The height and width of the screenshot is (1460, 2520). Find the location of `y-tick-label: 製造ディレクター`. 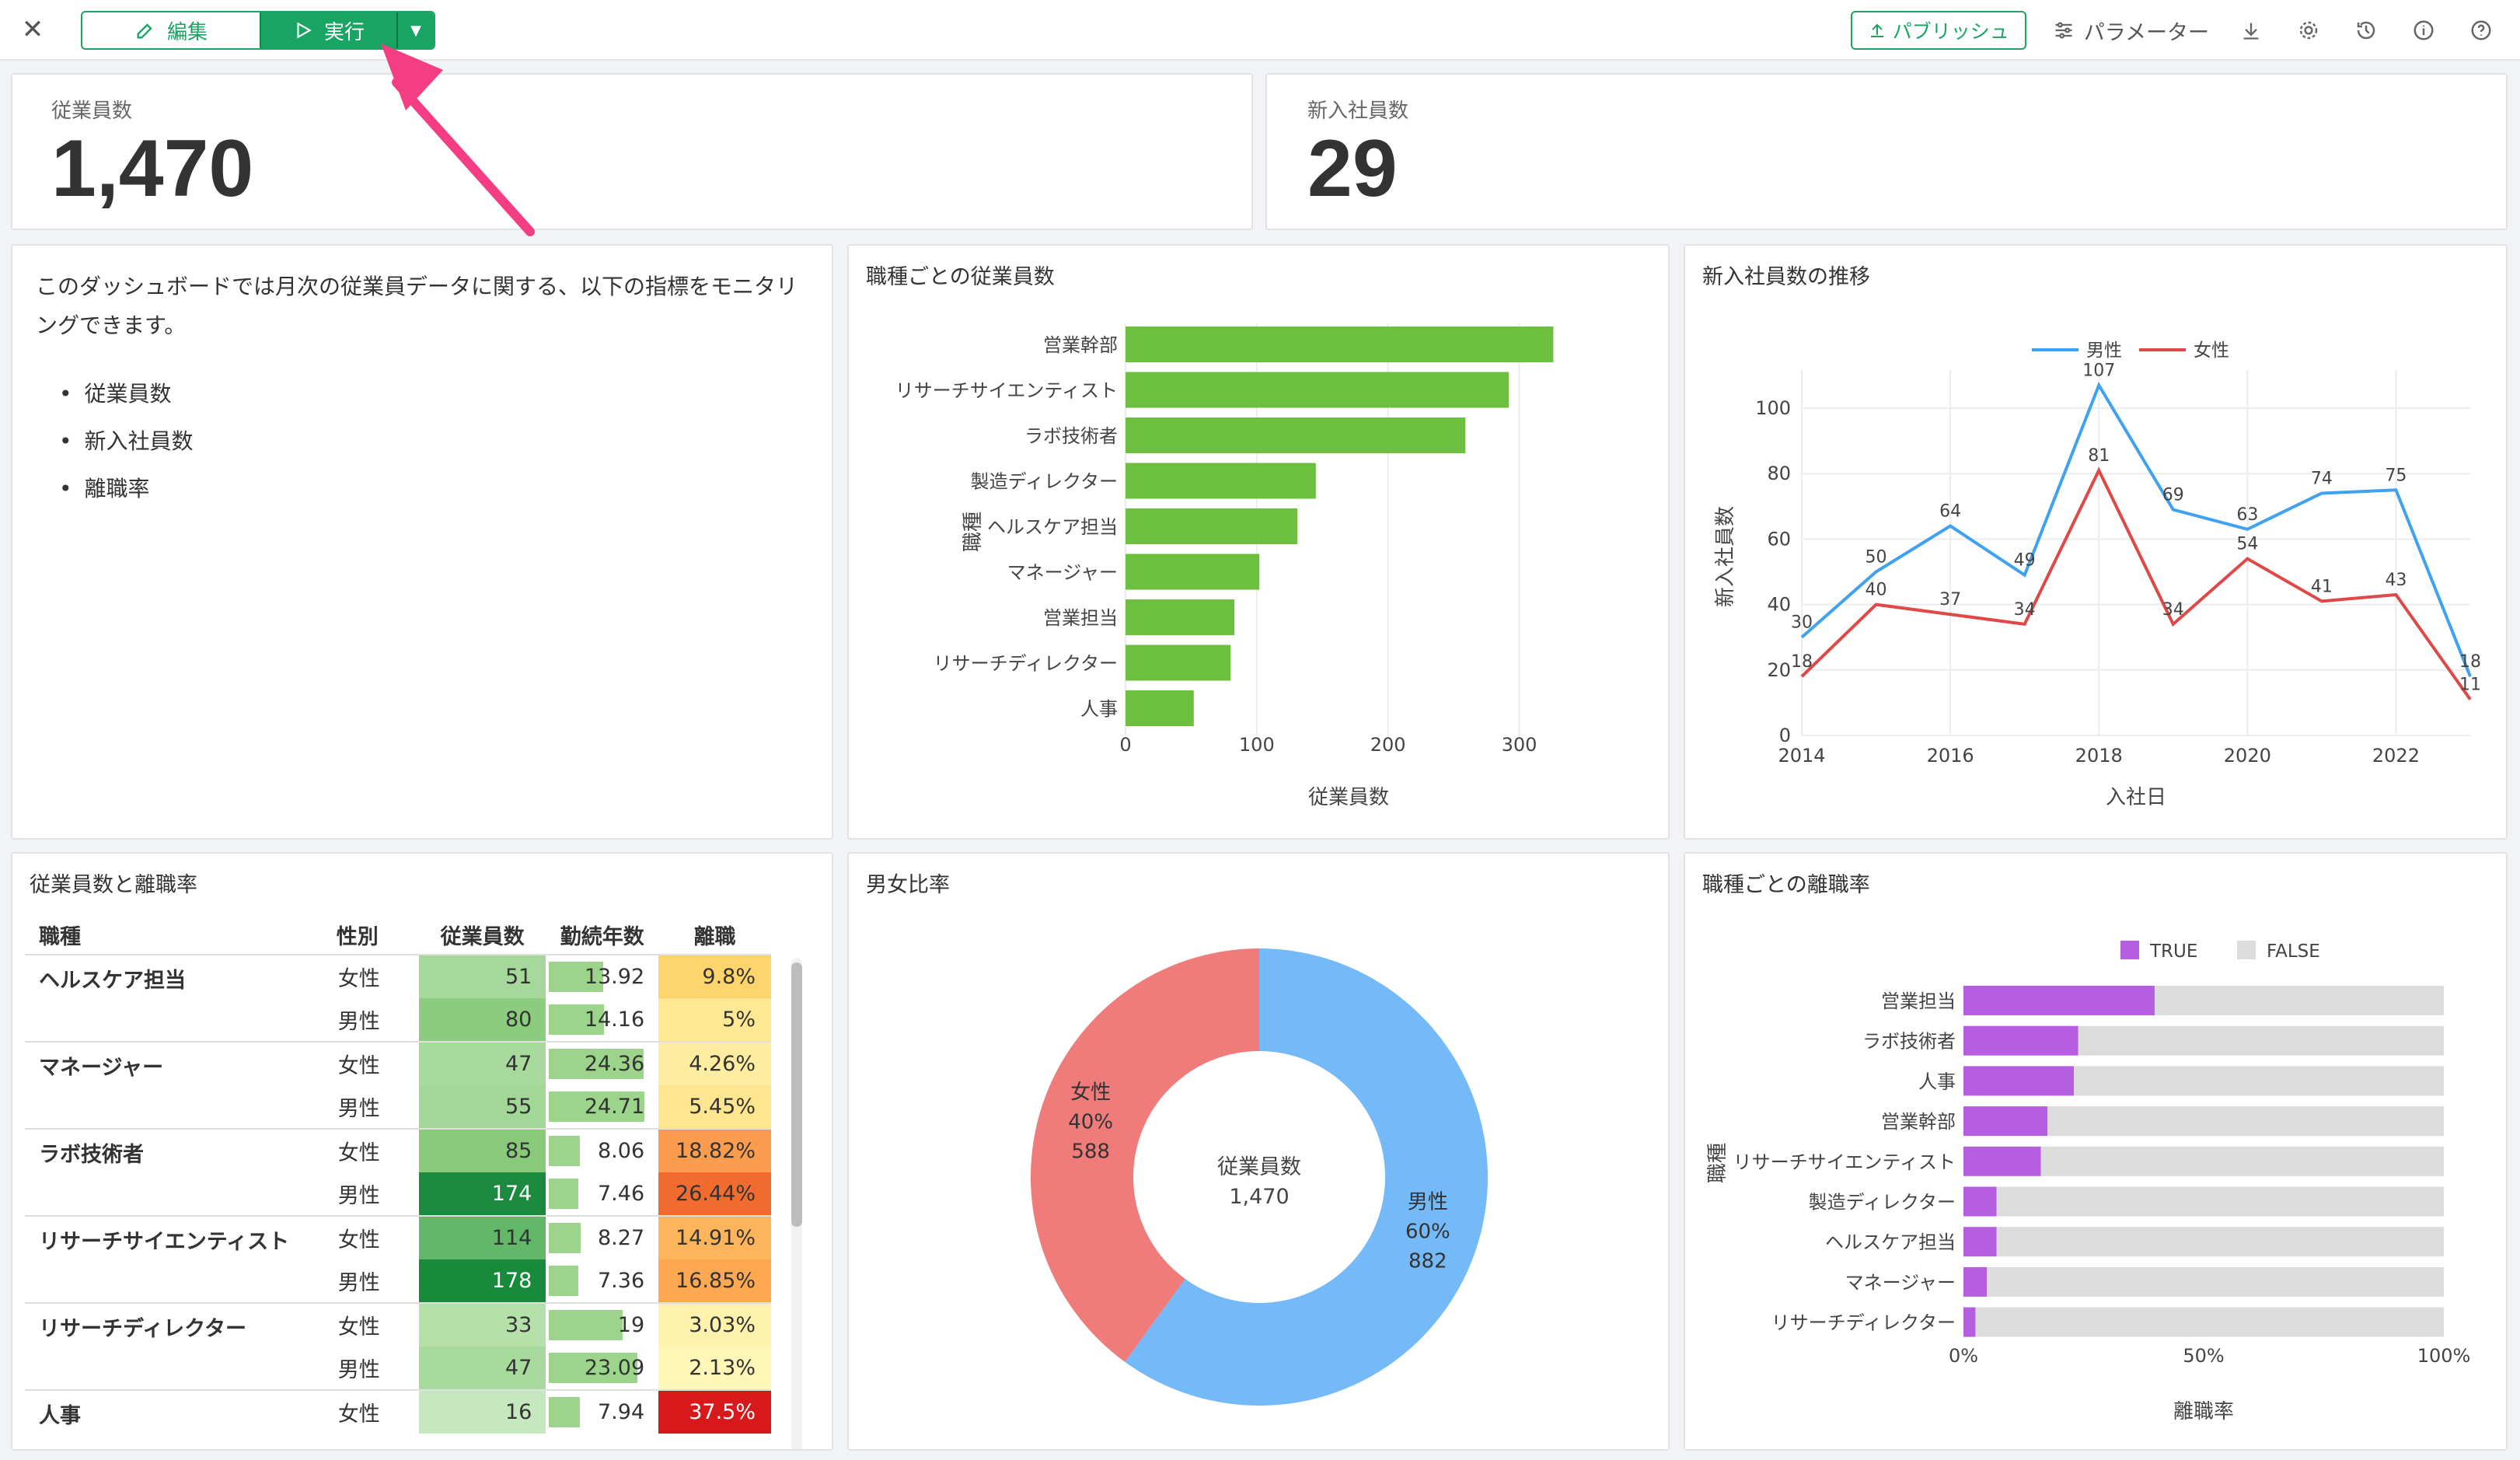

y-tick-label: 製造ディレクター is located at coordinates (1044, 482).